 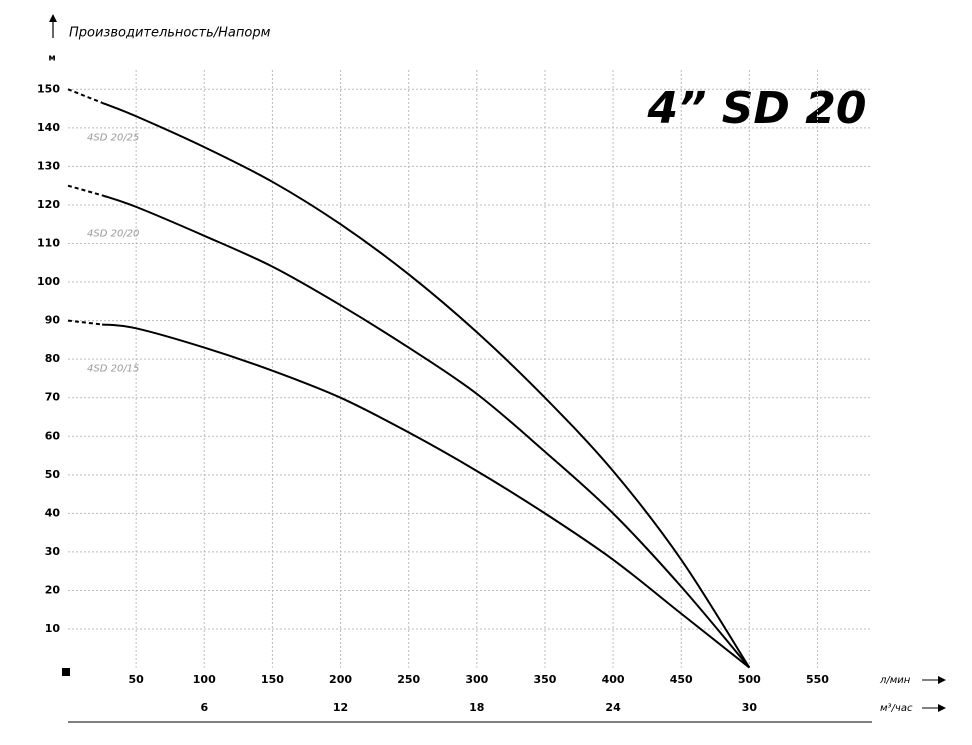 I want to click on y-tick-label: 20, so click(x=53, y=589).